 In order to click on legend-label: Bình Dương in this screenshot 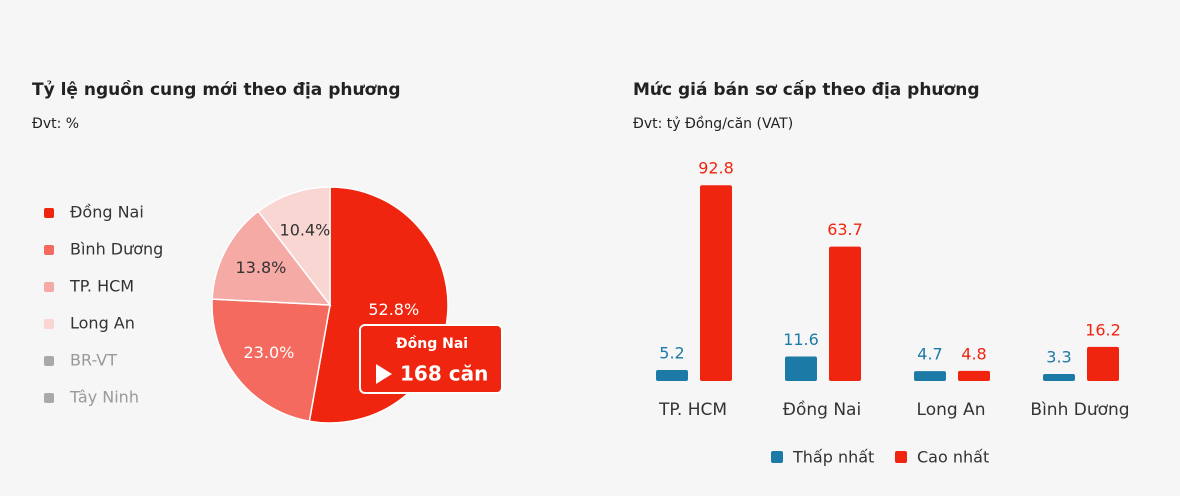, I will do `click(116, 249)`.